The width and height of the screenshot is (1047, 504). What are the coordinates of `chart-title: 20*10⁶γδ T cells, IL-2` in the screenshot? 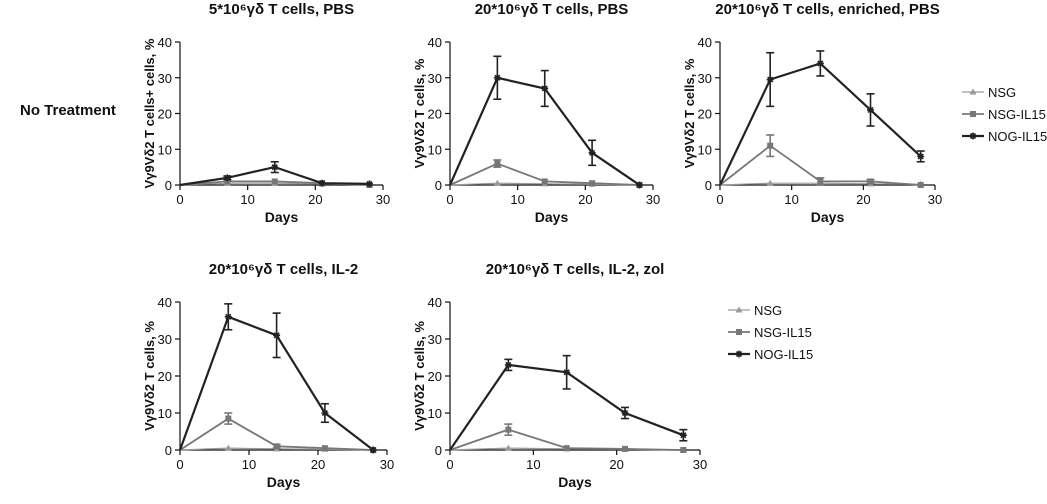 It's located at (283, 269).